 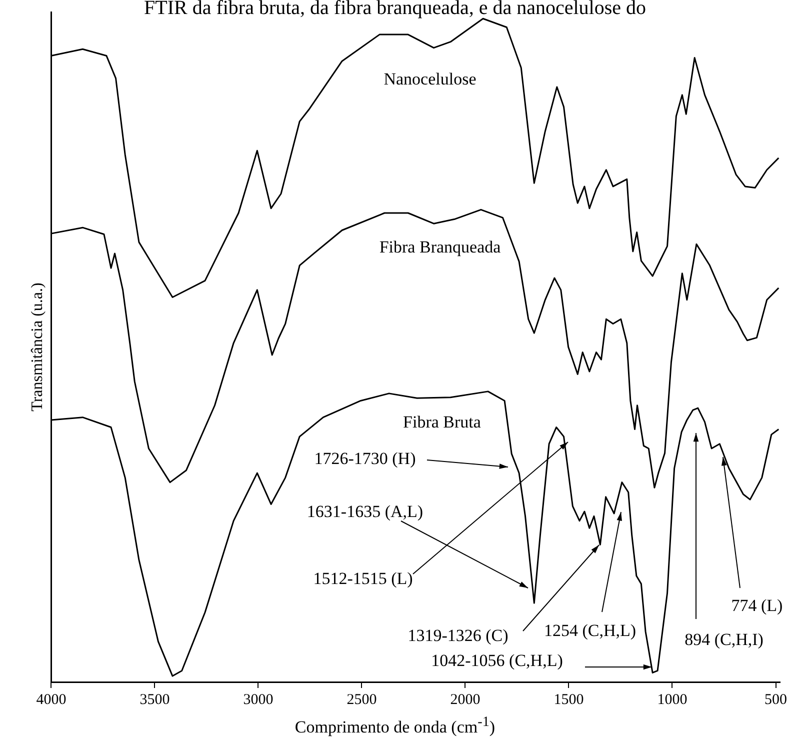 What do you see at coordinates (590, 630) in the screenshot?
I see `annotation: 1254 (C,H,L)` at bounding box center [590, 630].